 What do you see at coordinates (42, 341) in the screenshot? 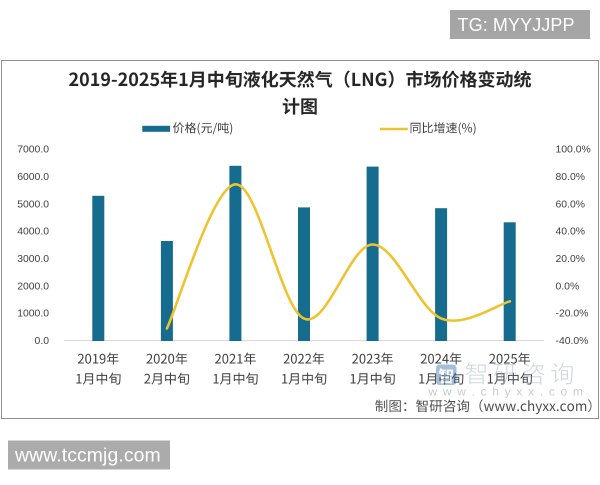
I see `svg-text: 0.0` at bounding box center [42, 341].